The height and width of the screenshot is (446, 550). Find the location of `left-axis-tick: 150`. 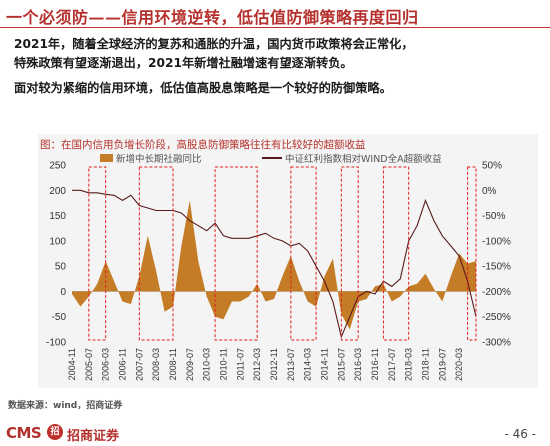

left-axis-tick: 150 is located at coordinates (57, 216).